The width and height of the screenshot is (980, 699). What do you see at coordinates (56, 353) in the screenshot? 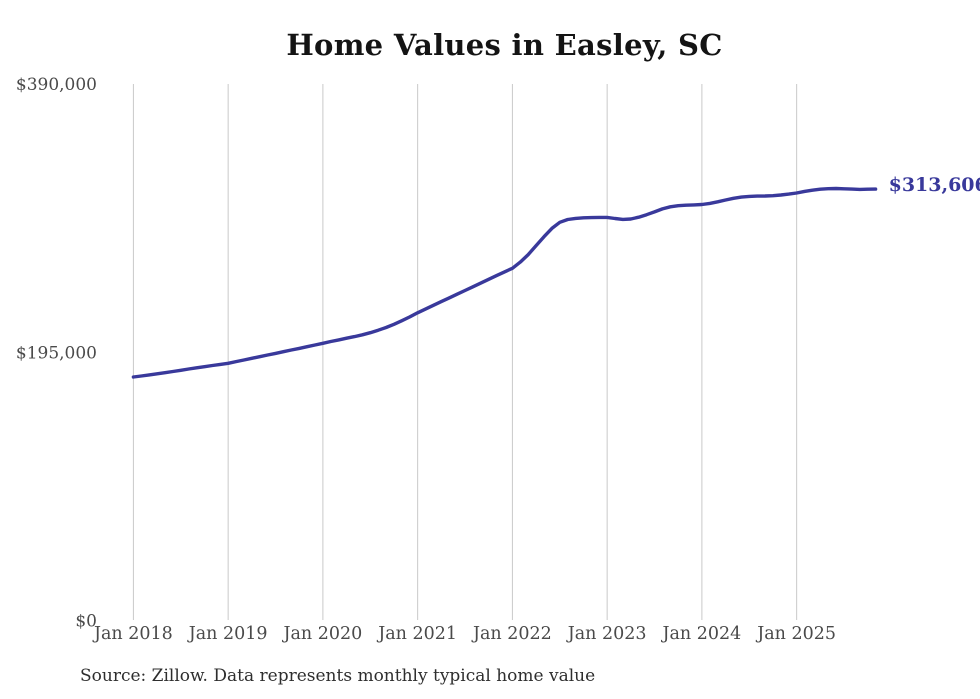
I see `y-tick-label: $195,000` at bounding box center [56, 353].